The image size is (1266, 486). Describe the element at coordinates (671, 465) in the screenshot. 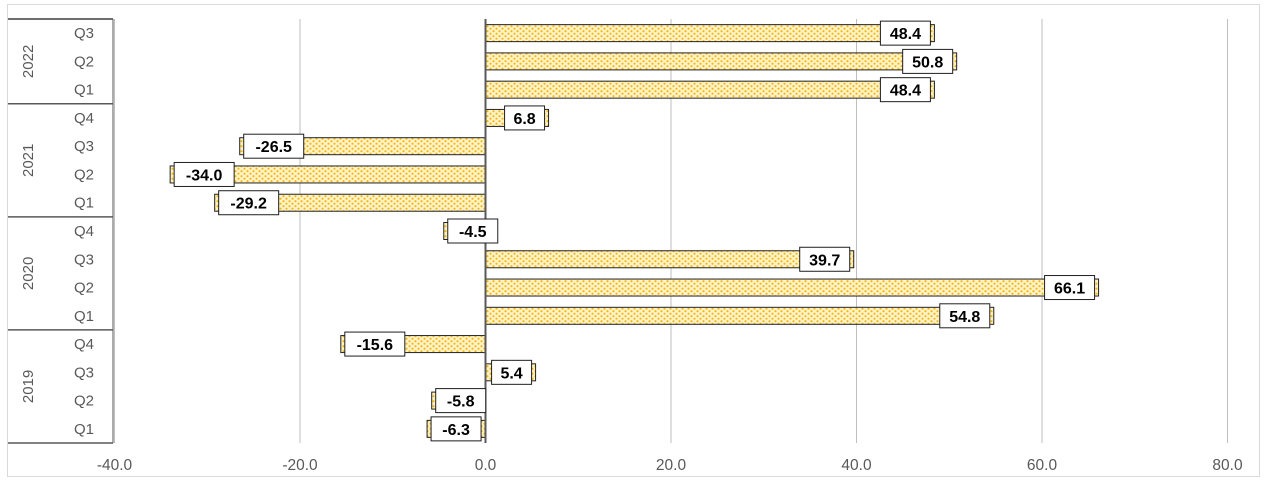

I see `x-tick-label: 20.0` at that location.